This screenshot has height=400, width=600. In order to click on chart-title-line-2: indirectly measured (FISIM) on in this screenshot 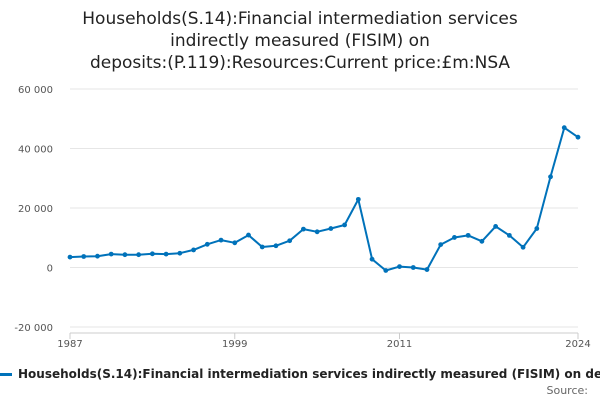, I will do `click(300, 41)`.